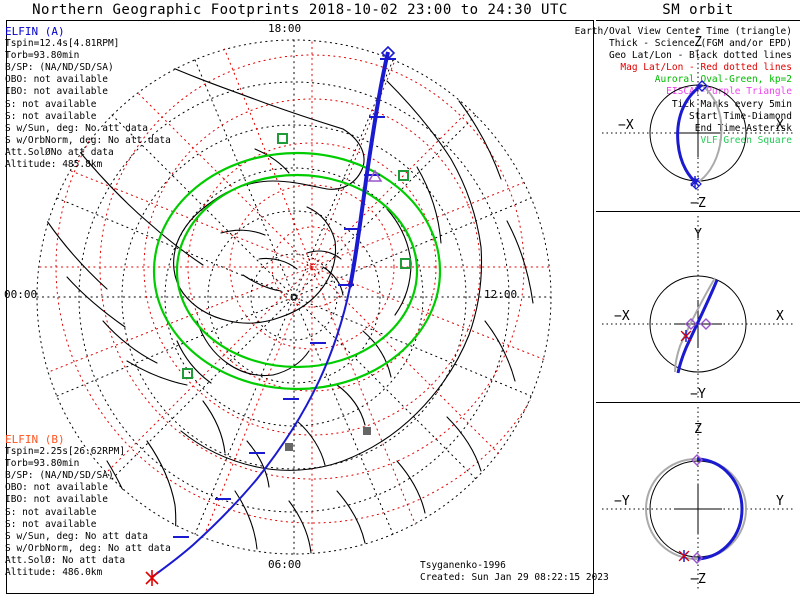  What do you see at coordinates (54, 165) in the screenshot?
I see `elfin-a-line-10: Altitude: 485.8km` at bounding box center [54, 165].